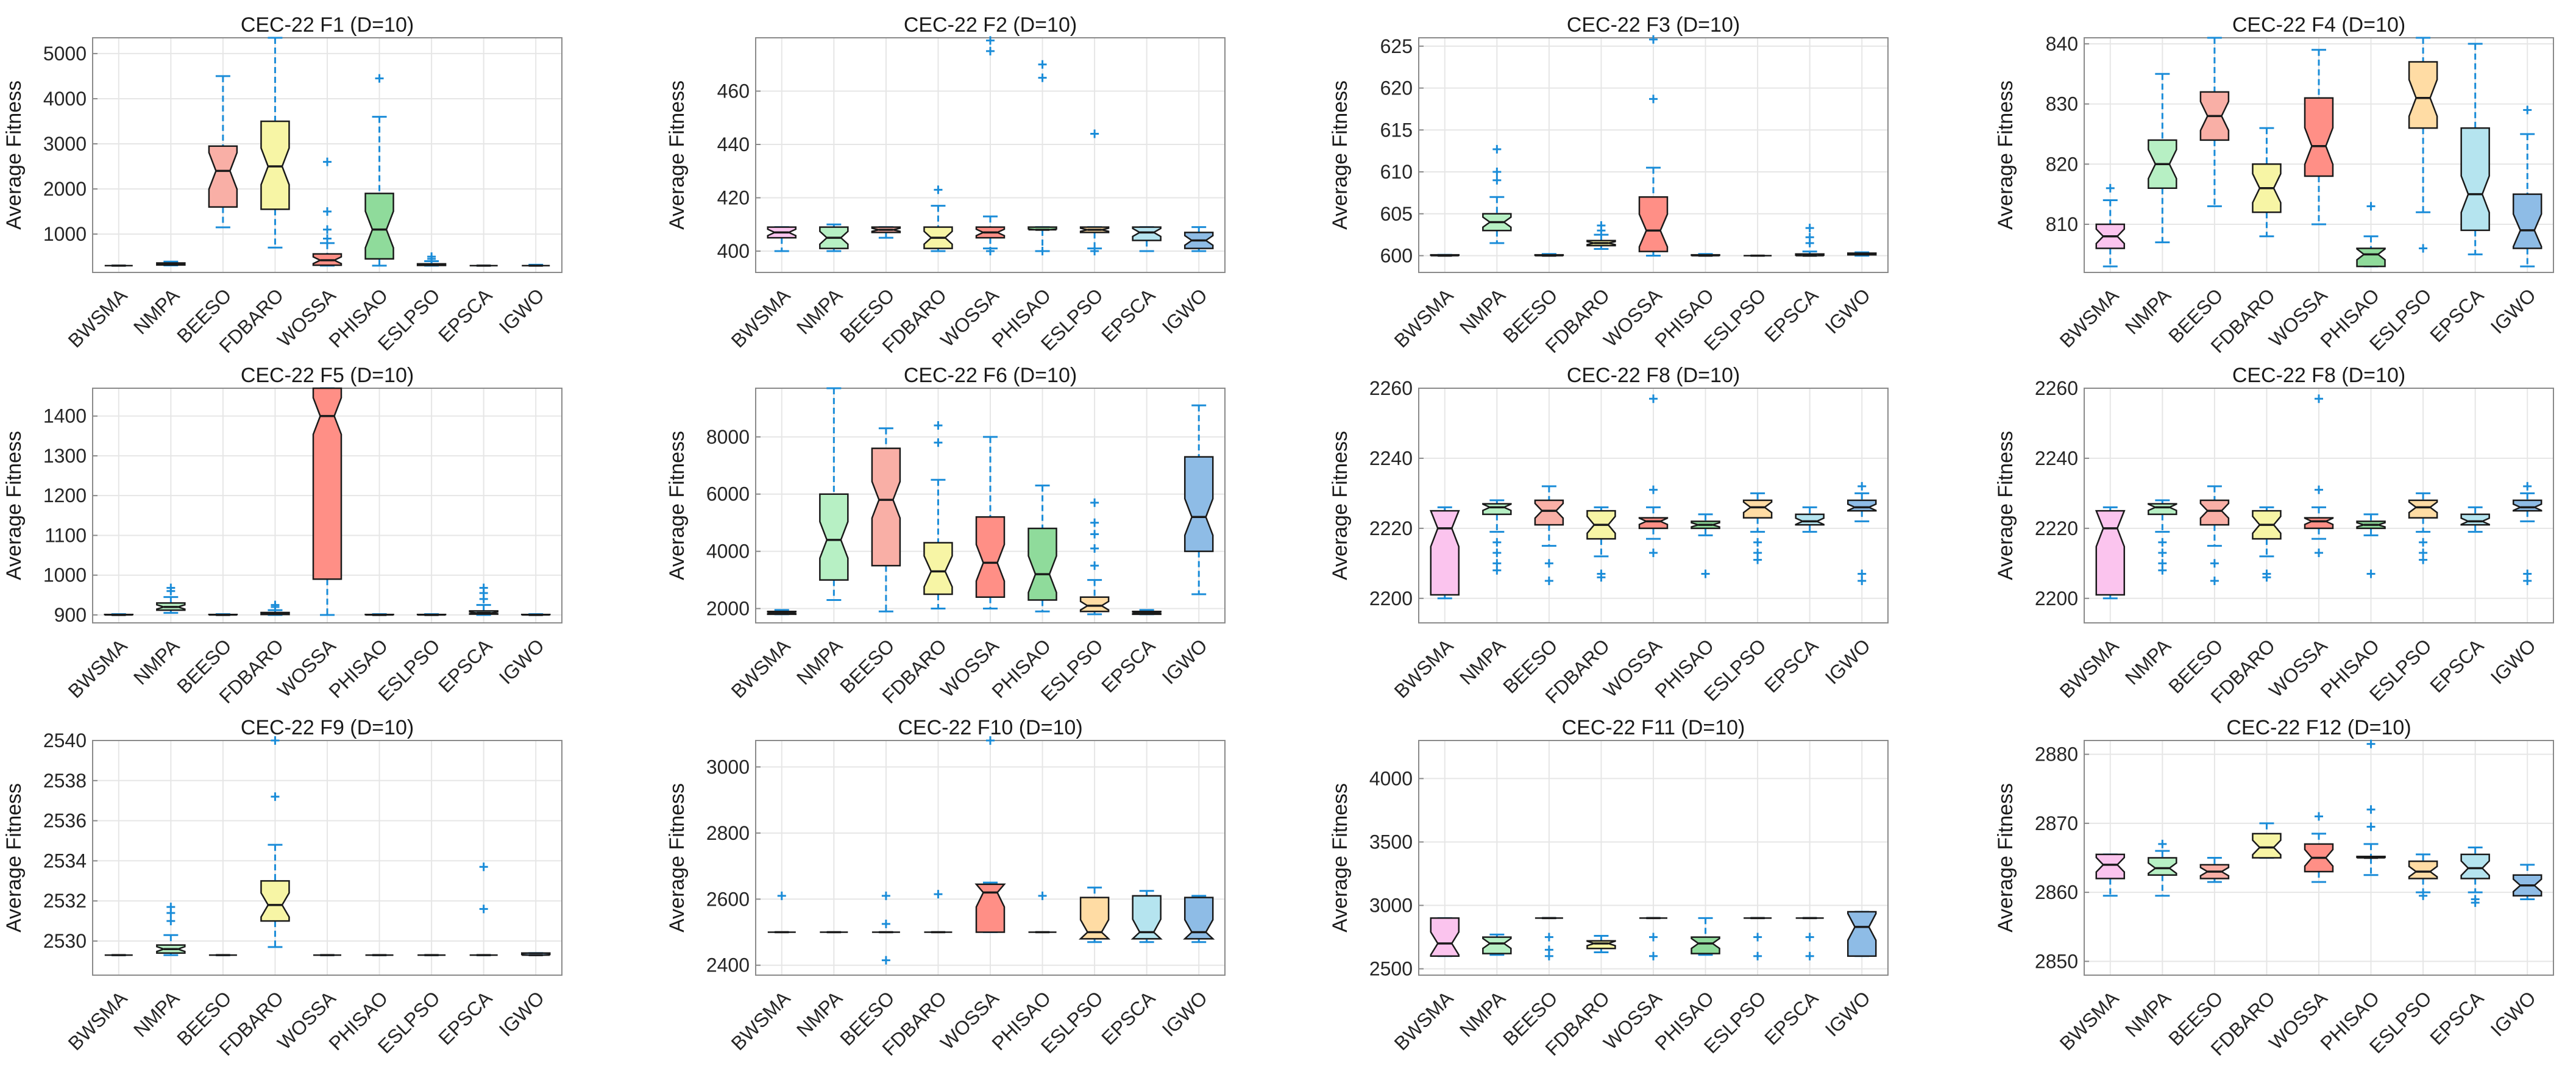 Image resolution: width=2576 pixels, height=1069 pixels. What do you see at coordinates (65, 456) in the screenshot?
I see `y-tick-label: 1300` at bounding box center [65, 456].